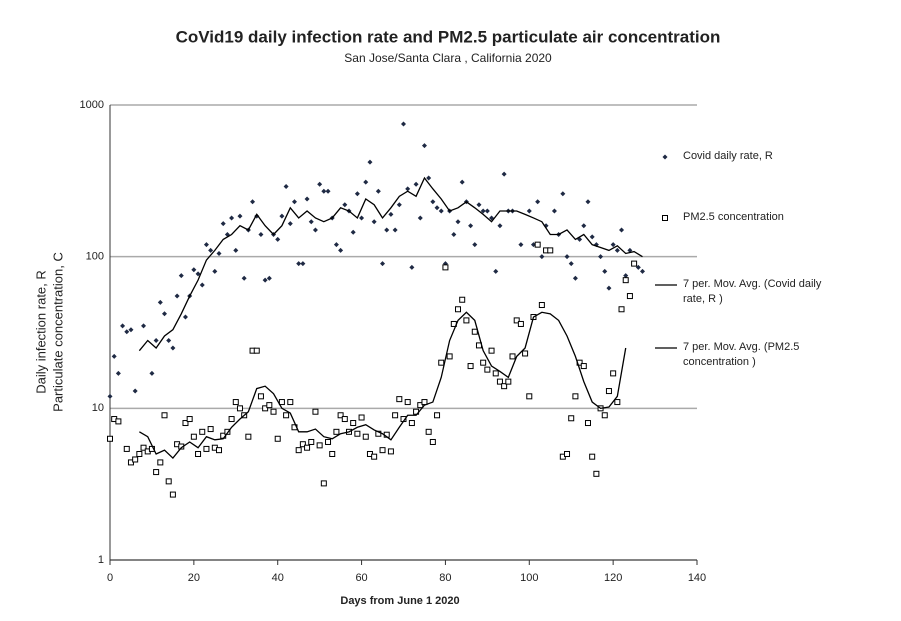 The width and height of the screenshot is (901, 621). What do you see at coordinates (361, 578) in the screenshot?
I see `x-tick-label: 60` at bounding box center [361, 578].